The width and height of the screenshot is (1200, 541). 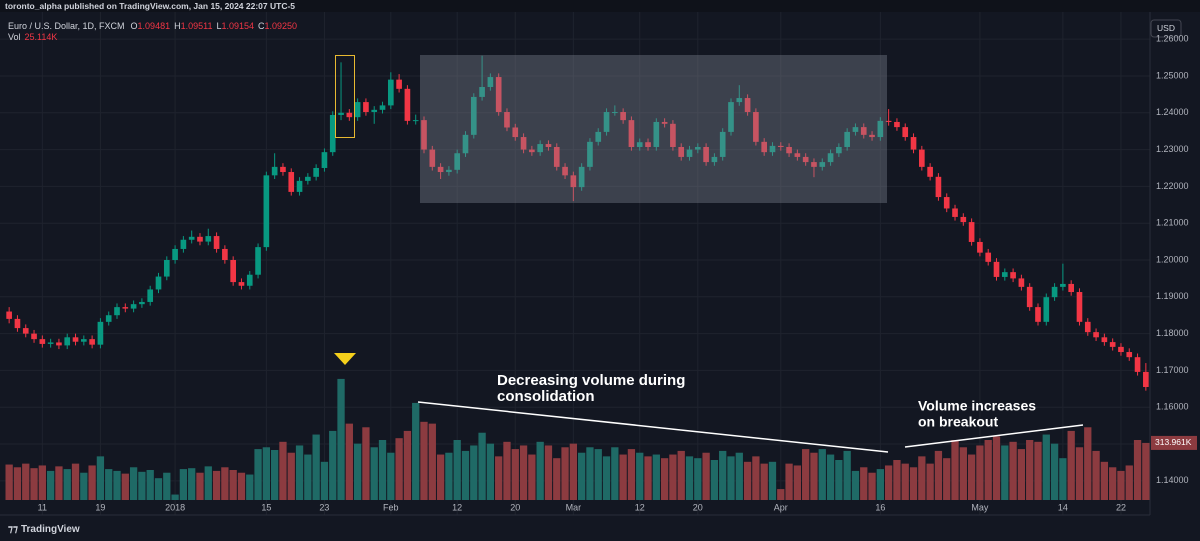 What do you see at coordinates (13, 529) in the screenshot?
I see `brand-mark: ⁊⁊` at bounding box center [13, 529].